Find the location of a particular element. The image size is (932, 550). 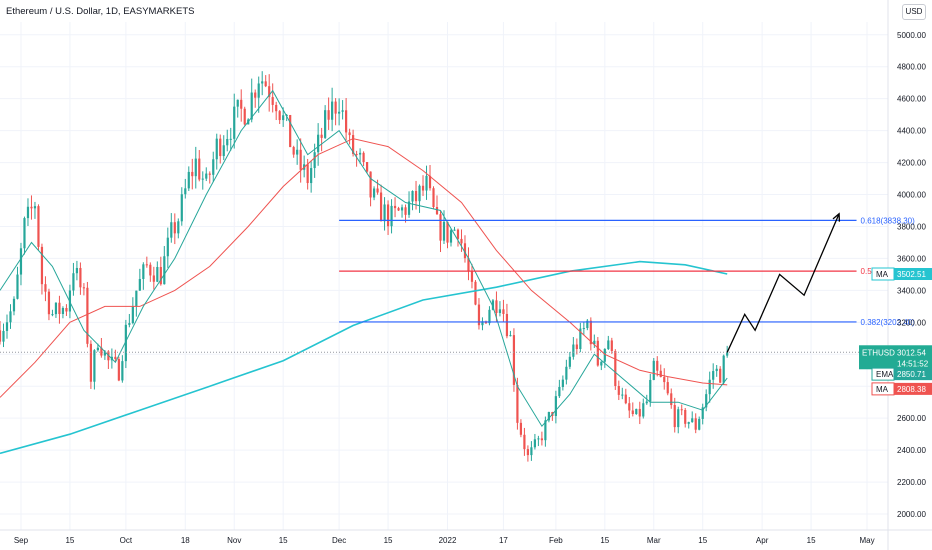

y-tick-label: 2200.00 is located at coordinates (911, 482).